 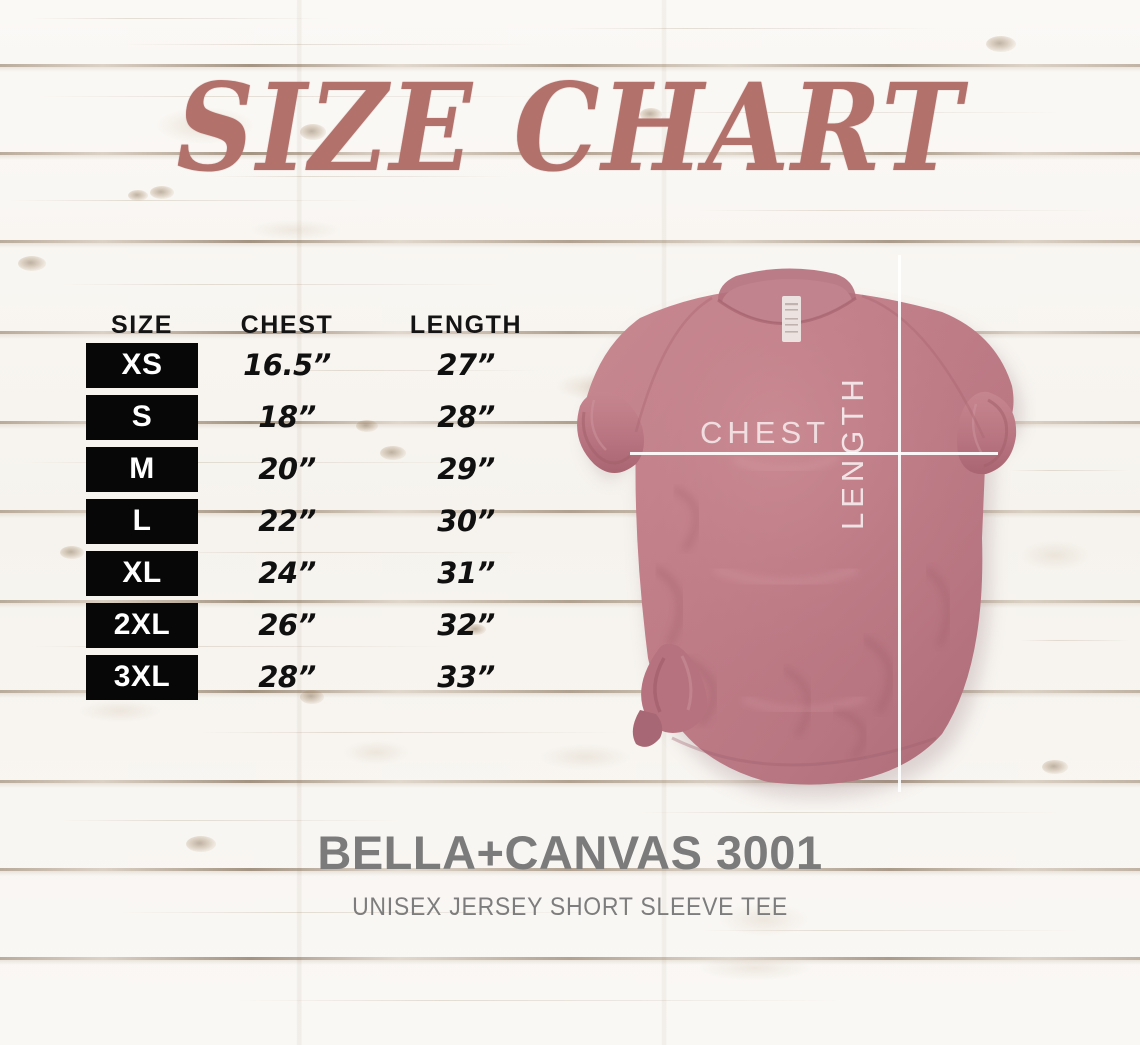 What do you see at coordinates (466, 325) in the screenshot?
I see `column-header-length: LENGTH` at bounding box center [466, 325].